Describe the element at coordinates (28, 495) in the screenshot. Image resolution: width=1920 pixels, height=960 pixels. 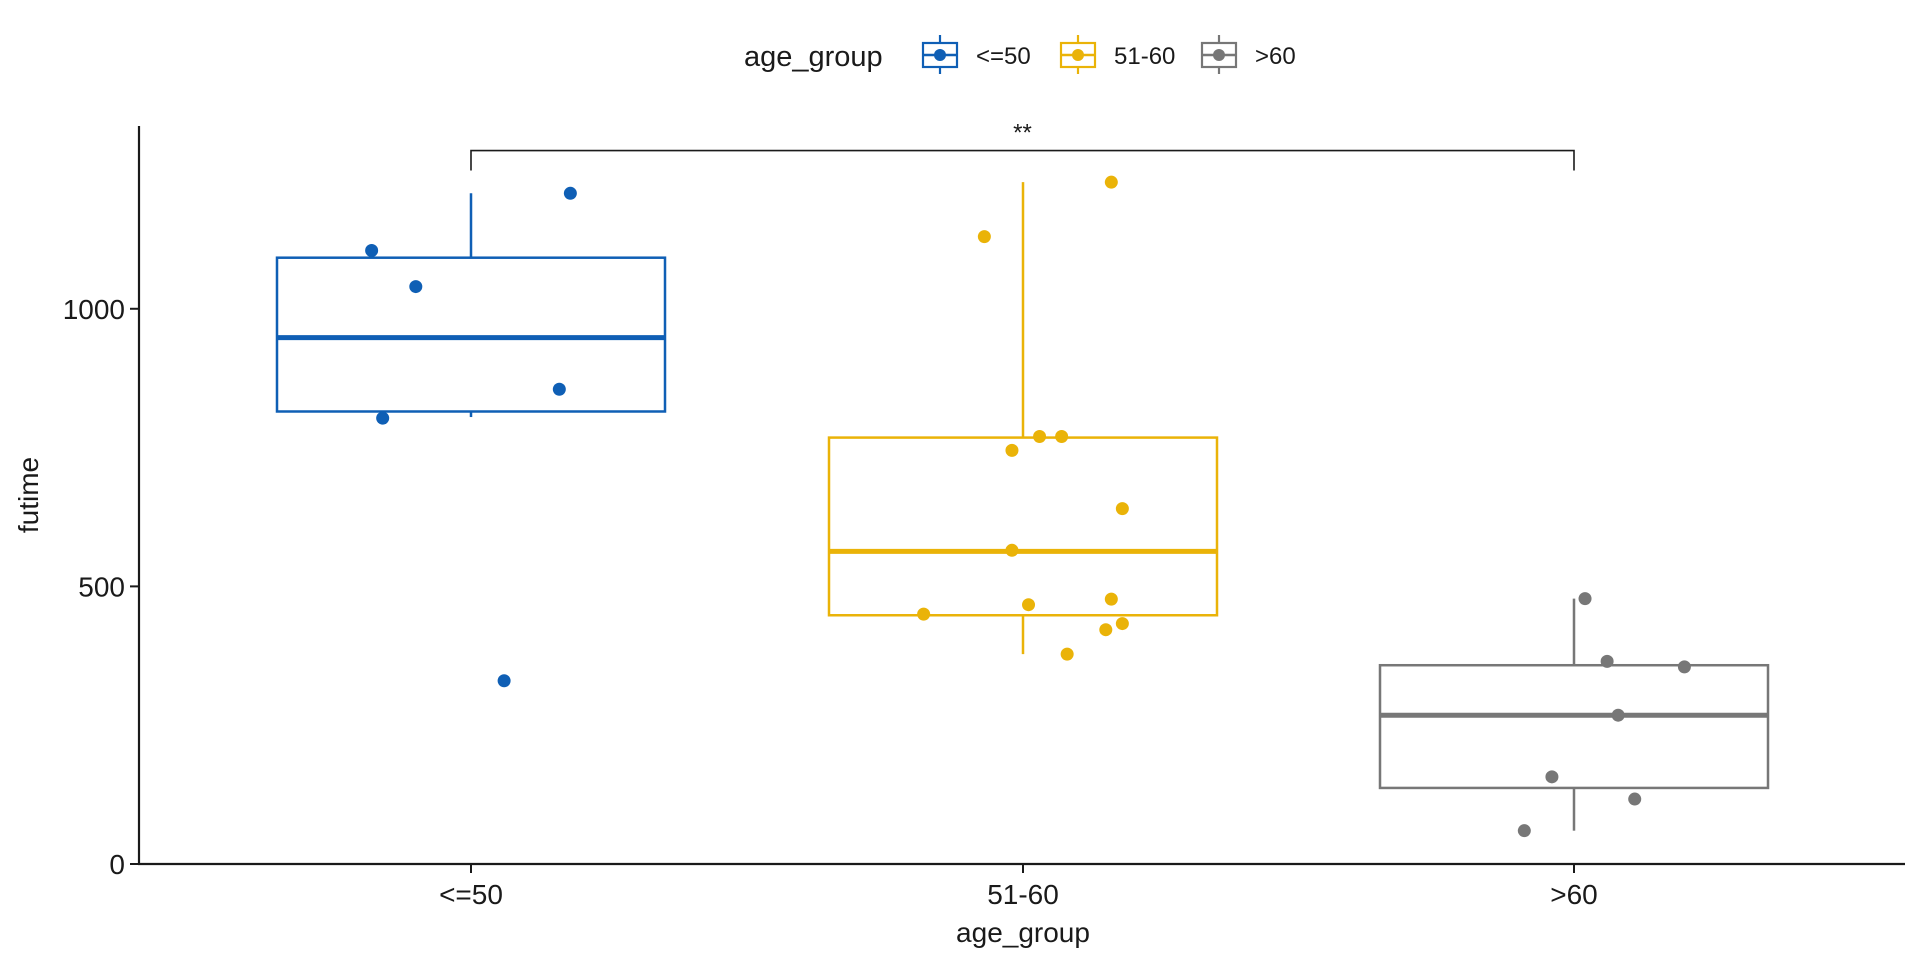
I see `y-axis-title: futime` at that location.